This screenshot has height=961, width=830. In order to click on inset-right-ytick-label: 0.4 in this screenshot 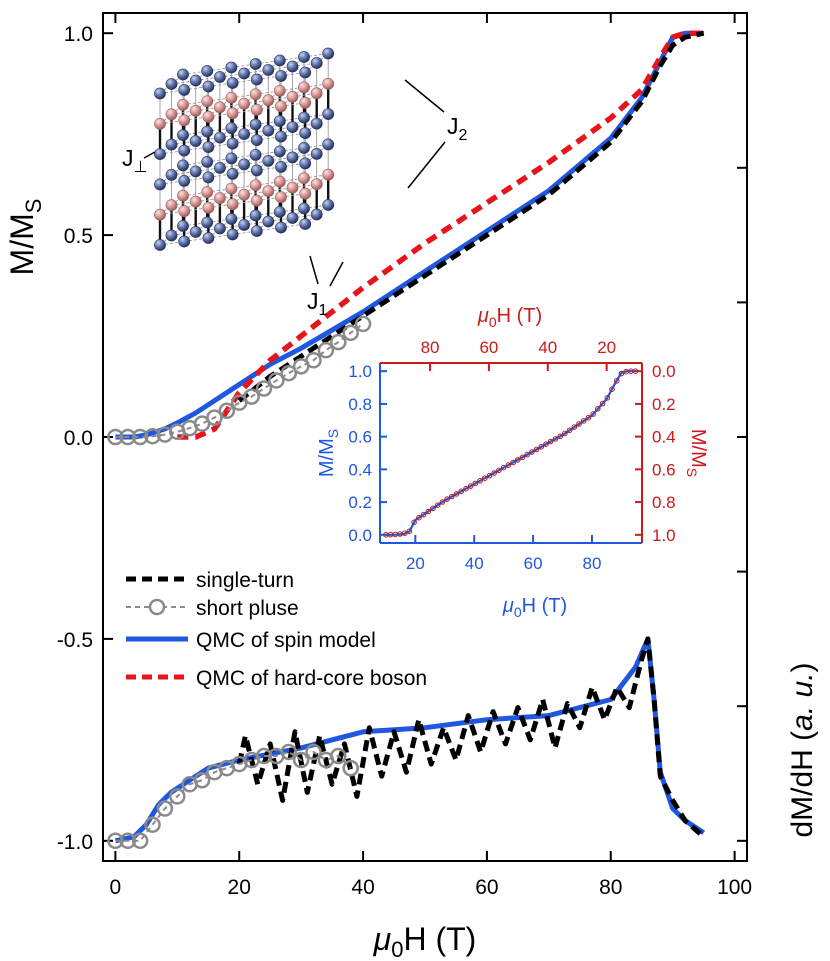, I will do `click(664, 437)`.